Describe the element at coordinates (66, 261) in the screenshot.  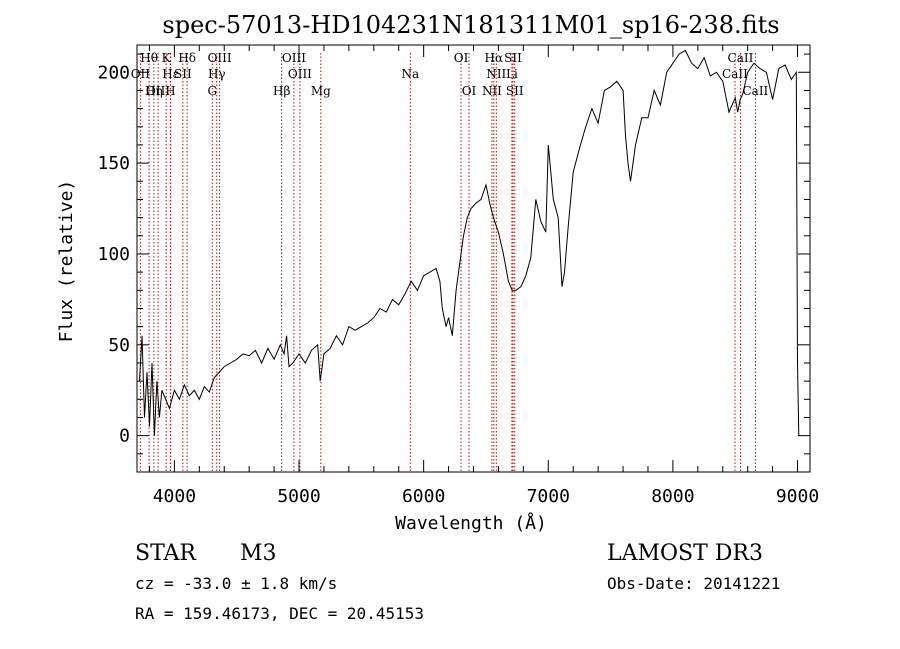
I see `y-axis-label: Flux (relative)` at that location.